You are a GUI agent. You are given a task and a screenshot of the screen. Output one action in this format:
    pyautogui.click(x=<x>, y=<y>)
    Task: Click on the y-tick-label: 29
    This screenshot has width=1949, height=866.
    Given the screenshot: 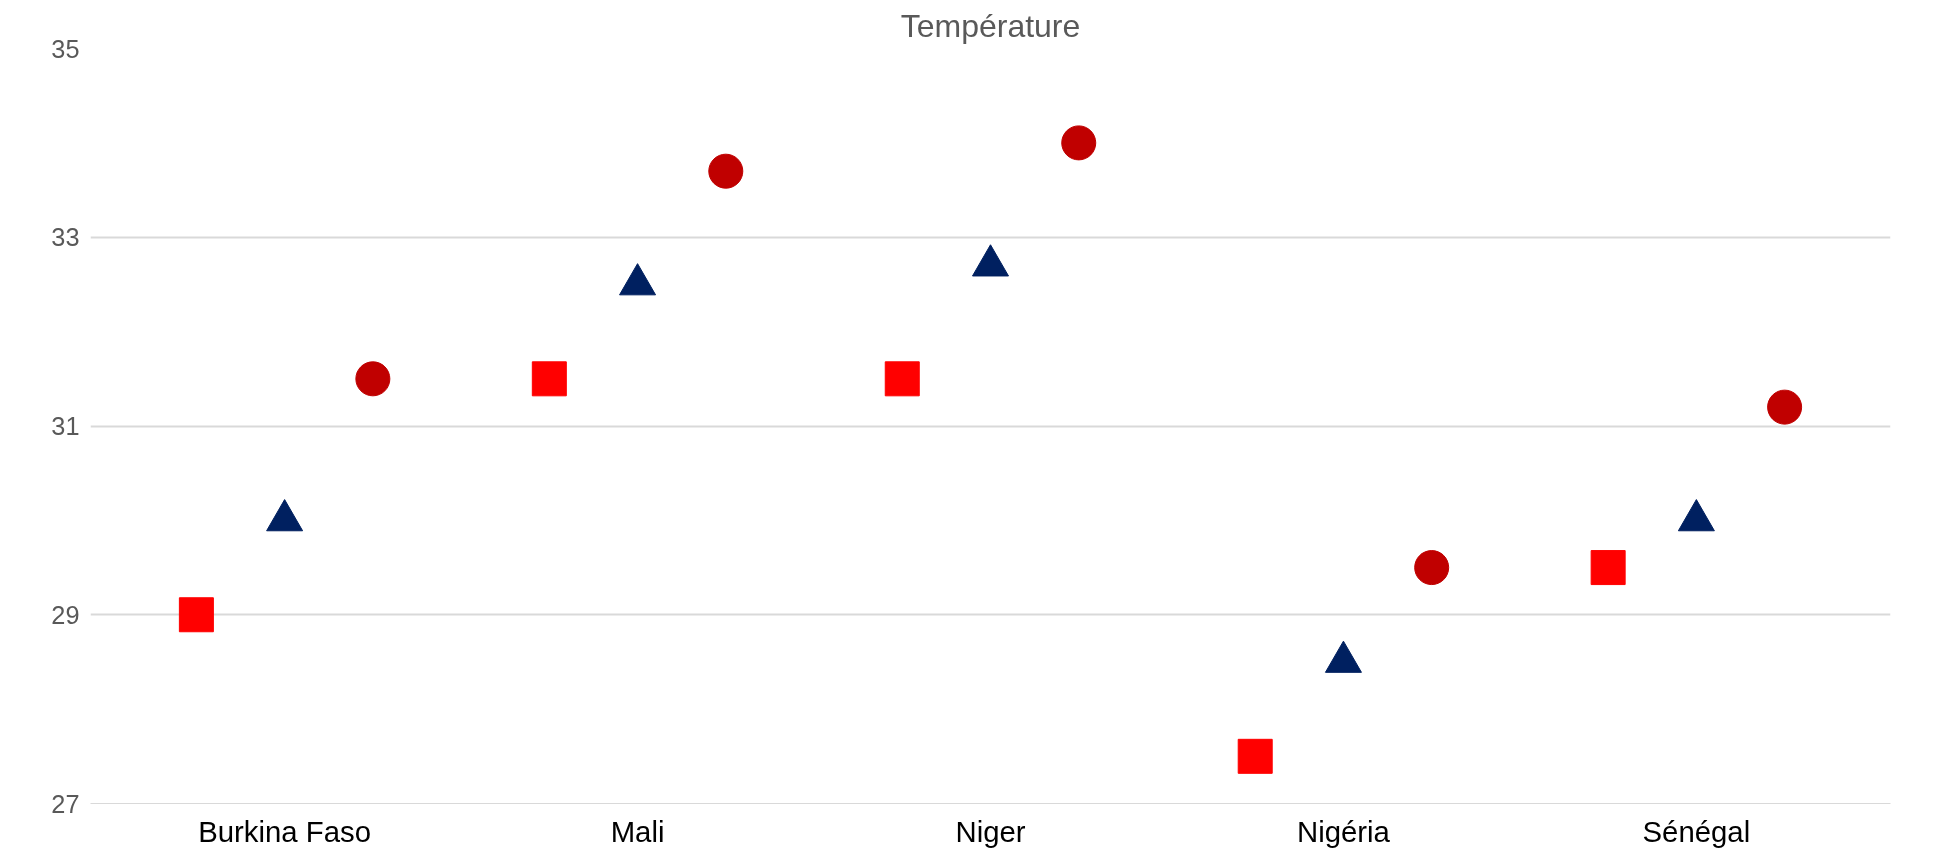 What is the action you would take?
    pyautogui.click(x=65, y=614)
    